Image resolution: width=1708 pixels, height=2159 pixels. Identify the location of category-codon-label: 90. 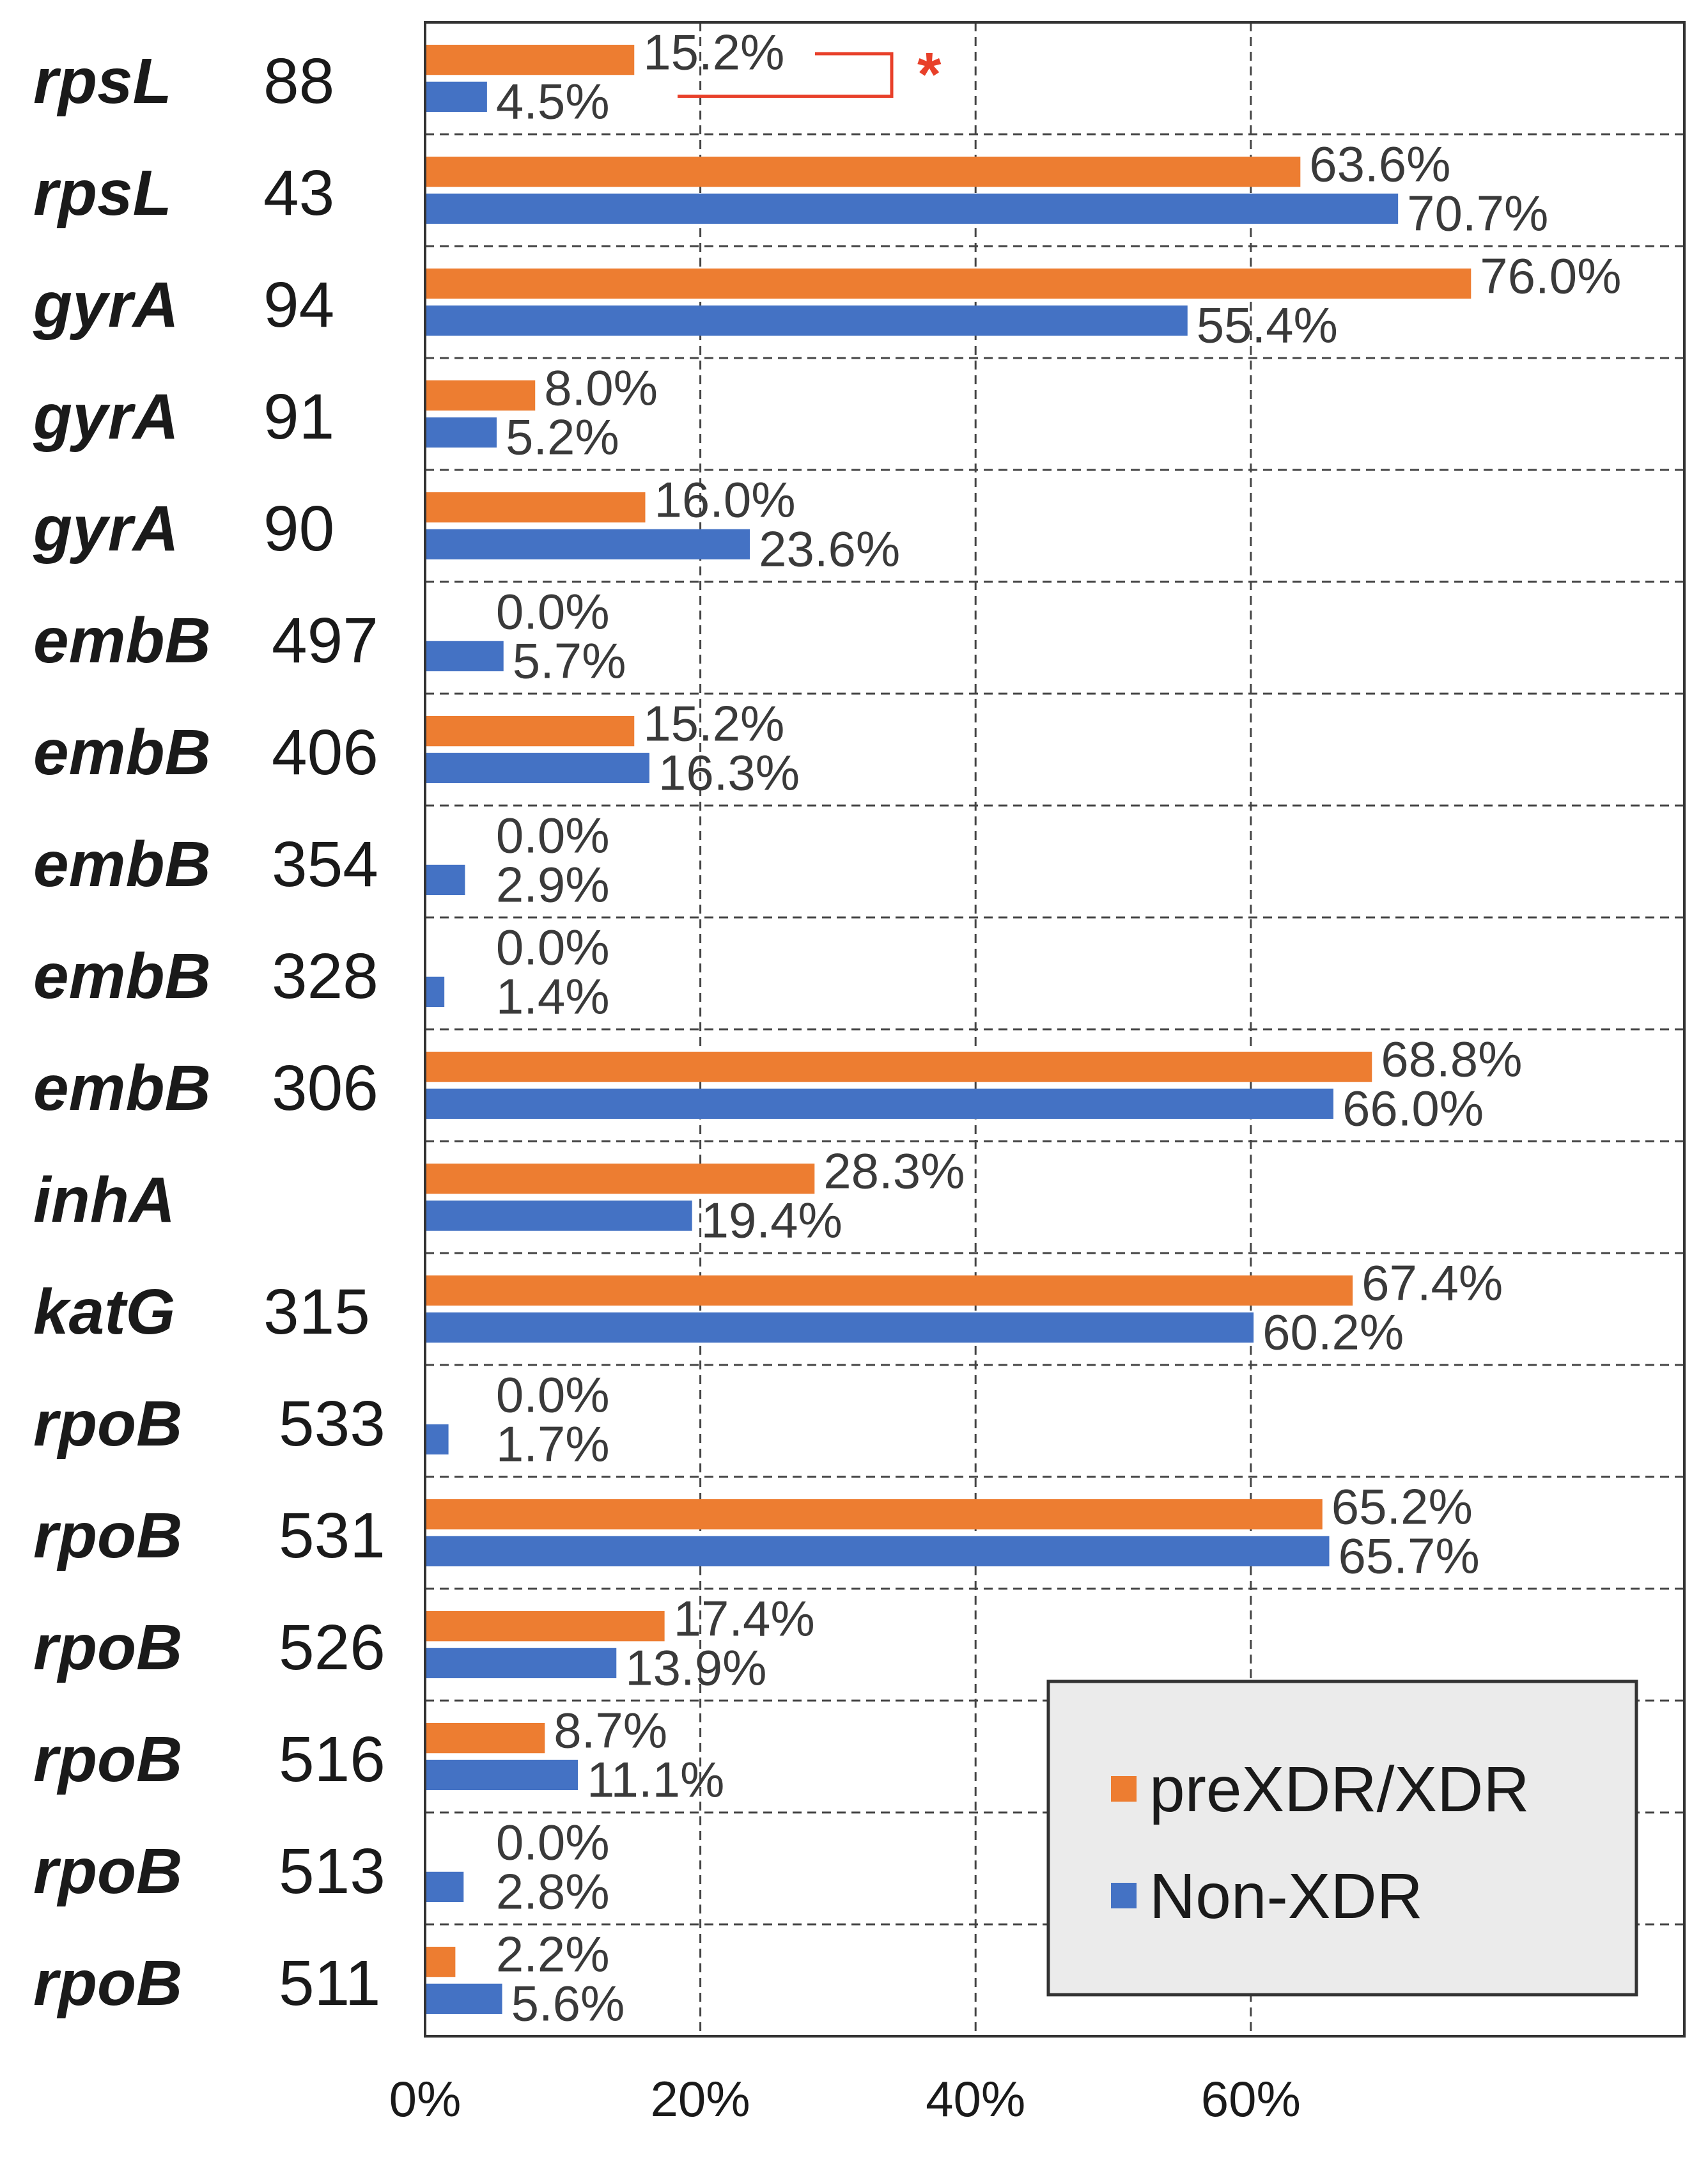
(298, 529).